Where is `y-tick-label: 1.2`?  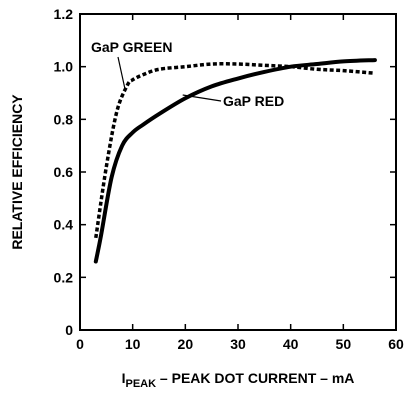 y-tick-label: 1.2 is located at coordinates (64, 14).